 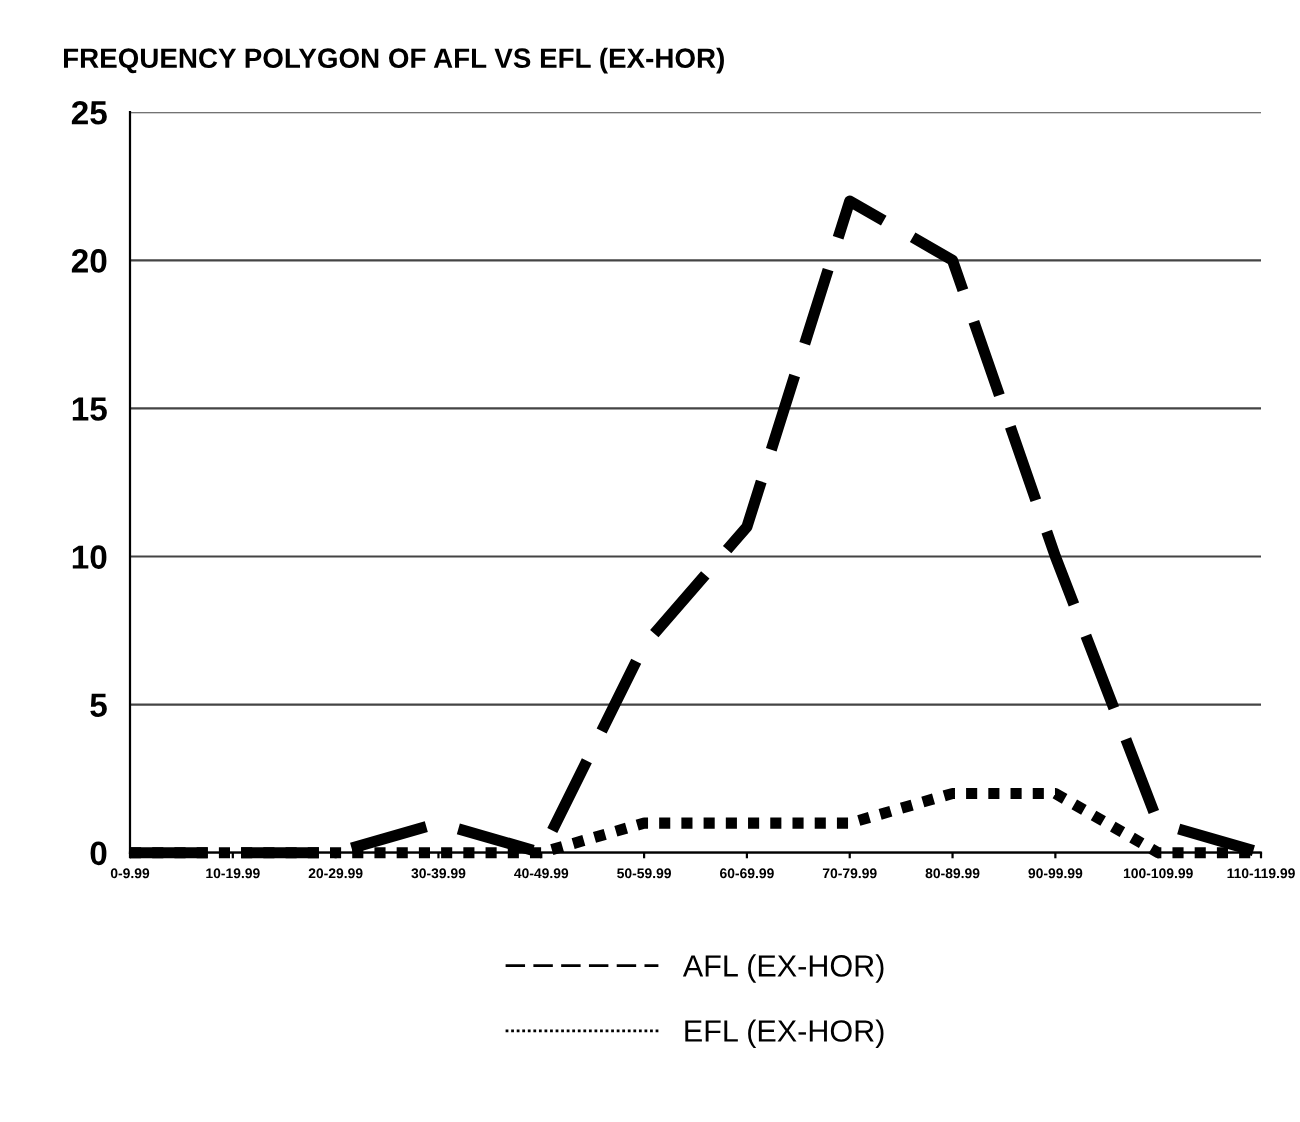 I want to click on y-tick-label: 5, so click(x=98, y=705).